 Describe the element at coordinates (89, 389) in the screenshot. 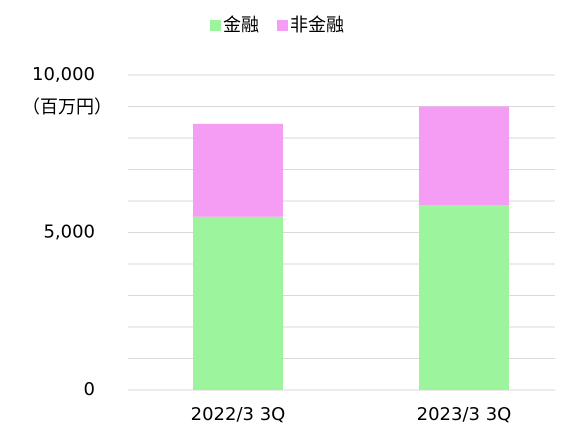

I see `y-tick-label: 0` at that location.